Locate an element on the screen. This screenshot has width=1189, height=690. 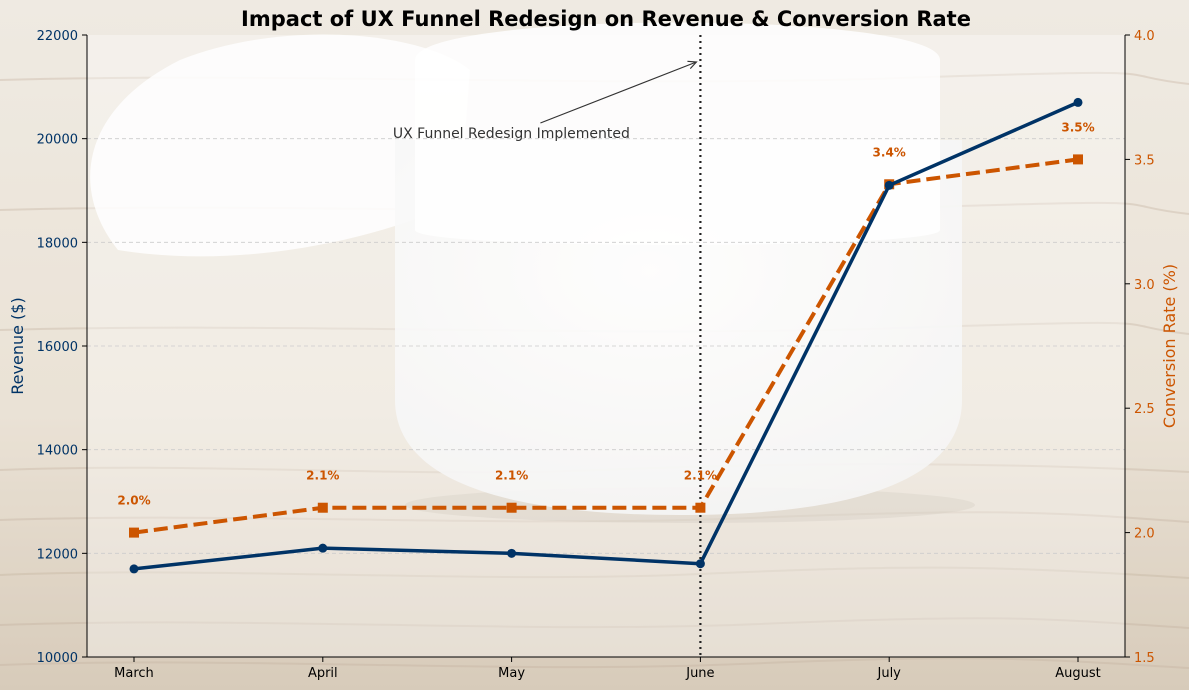
right-tick-label: 3.5 is located at coordinates (1144, 160).